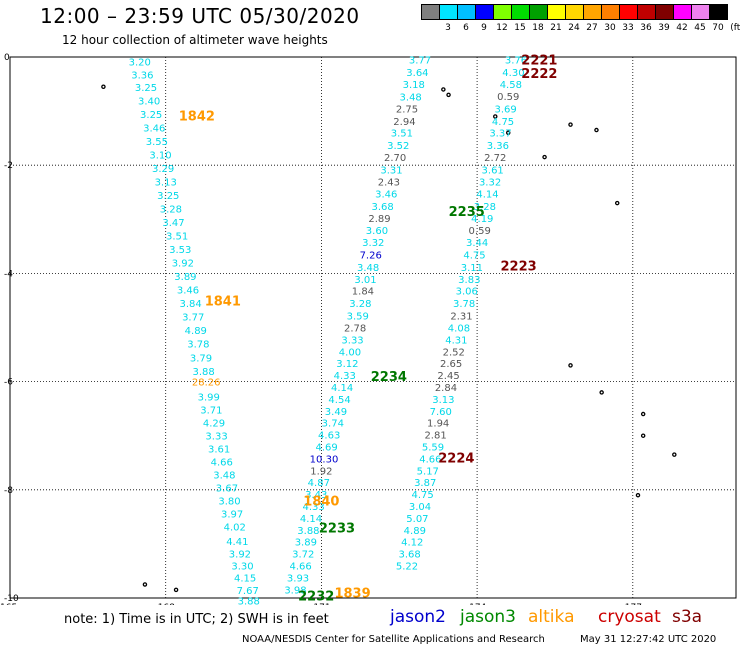  What do you see at coordinates (454, 352) in the screenshot?
I see `wave-height-label: 2.52` at bounding box center [454, 352].